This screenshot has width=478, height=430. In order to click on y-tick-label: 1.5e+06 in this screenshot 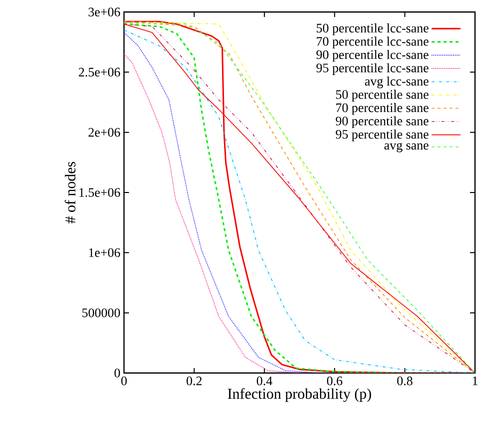, I will do `click(99, 192)`.